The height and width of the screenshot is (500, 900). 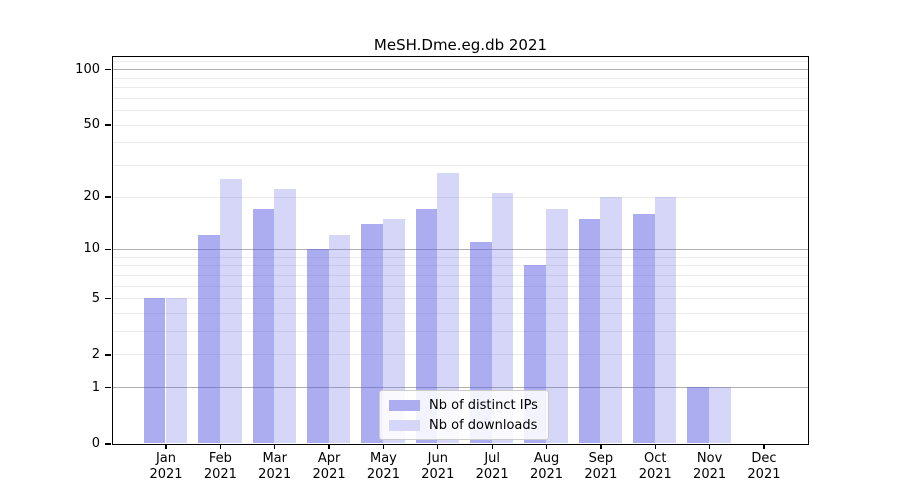 What do you see at coordinates (166, 458) in the screenshot?
I see `x-tick-month: Jan` at bounding box center [166, 458].